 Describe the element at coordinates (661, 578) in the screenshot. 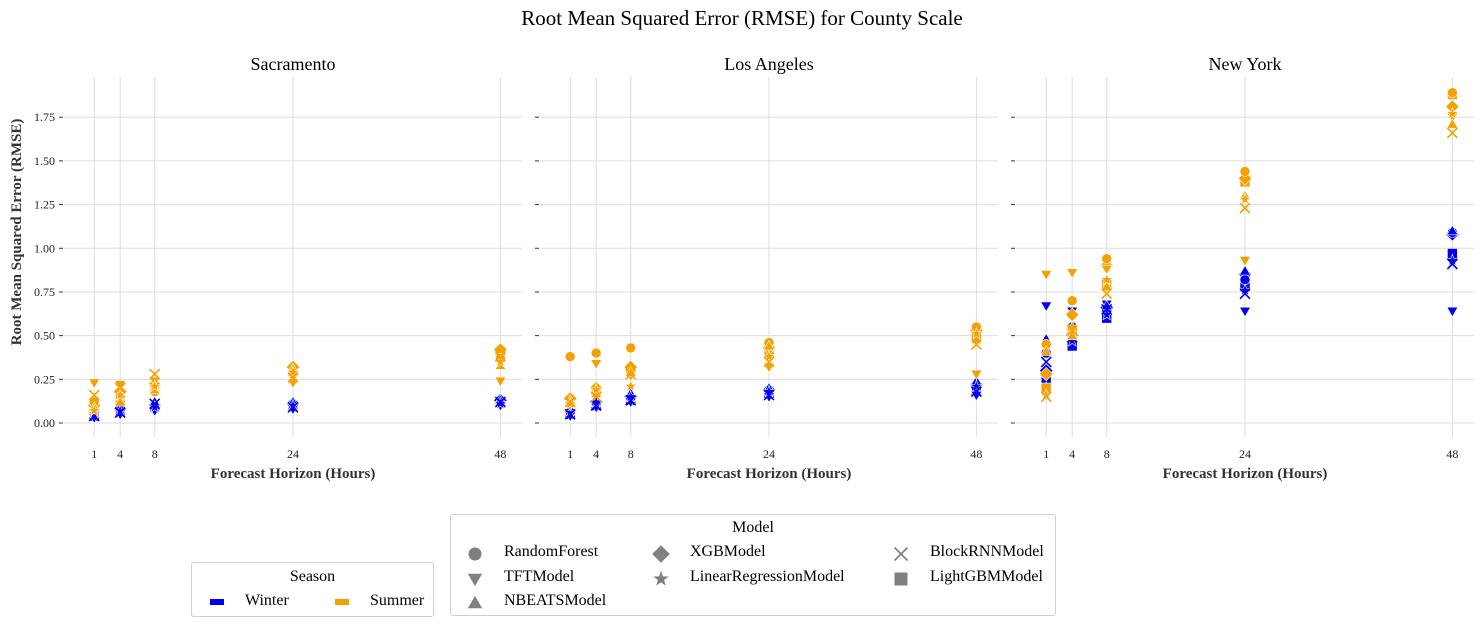

I see `star-marker-icon` at that location.